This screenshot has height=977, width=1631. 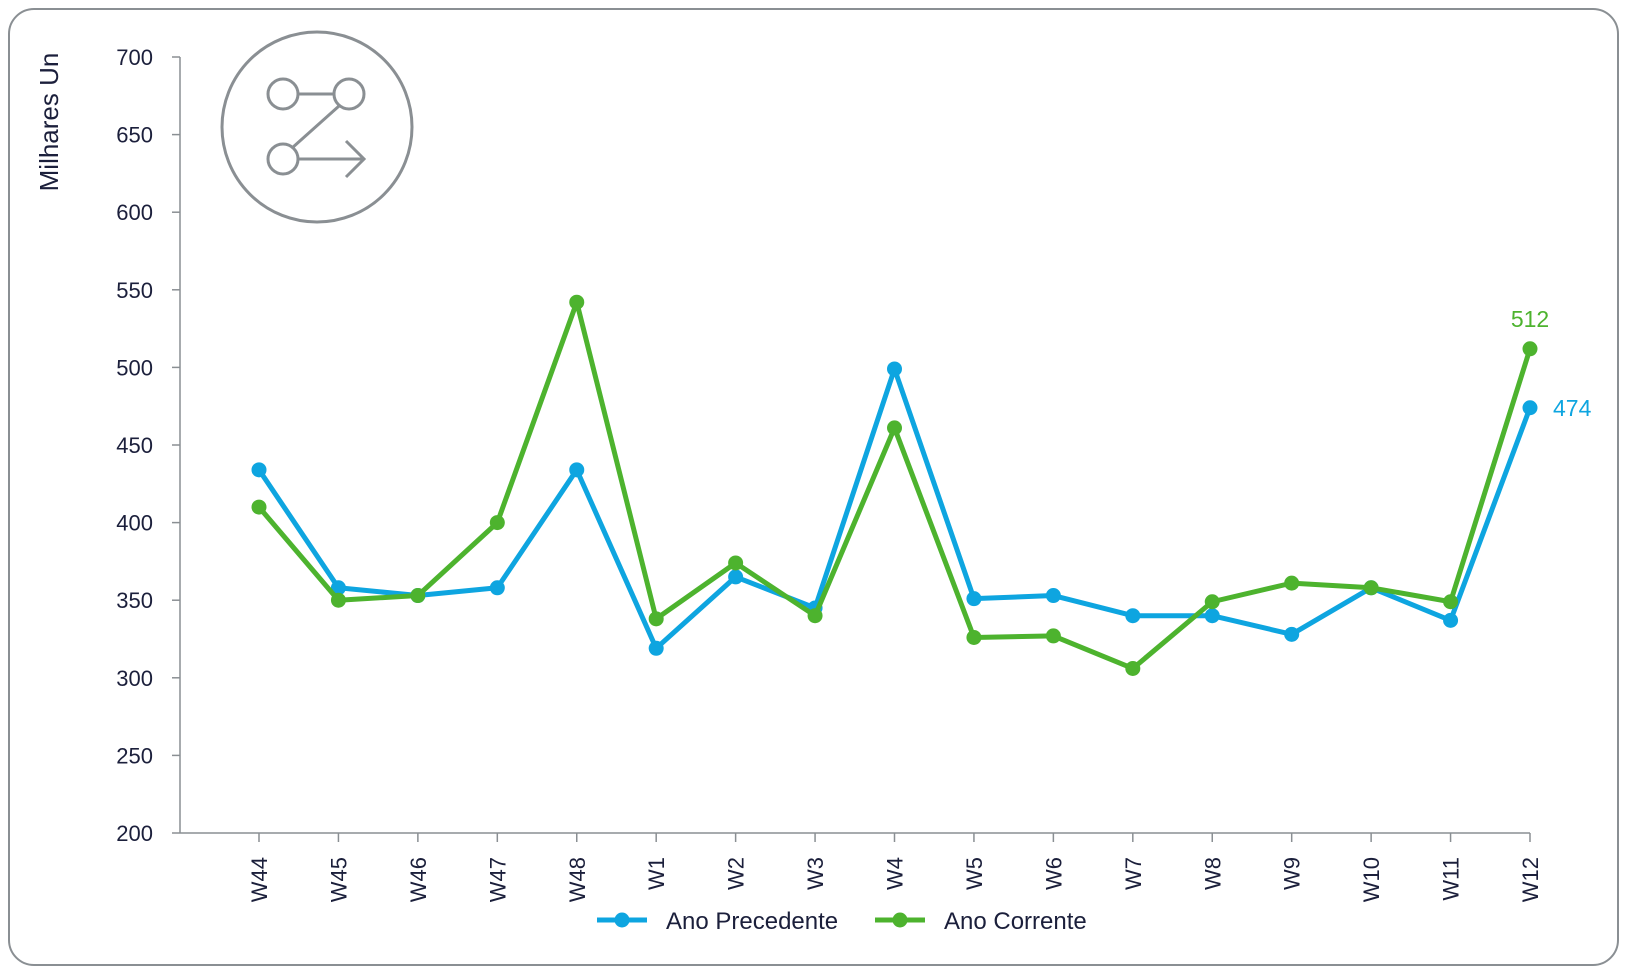 What do you see at coordinates (1551, 363) in the screenshot?
I see `data-labels: 512 474` at bounding box center [1551, 363].